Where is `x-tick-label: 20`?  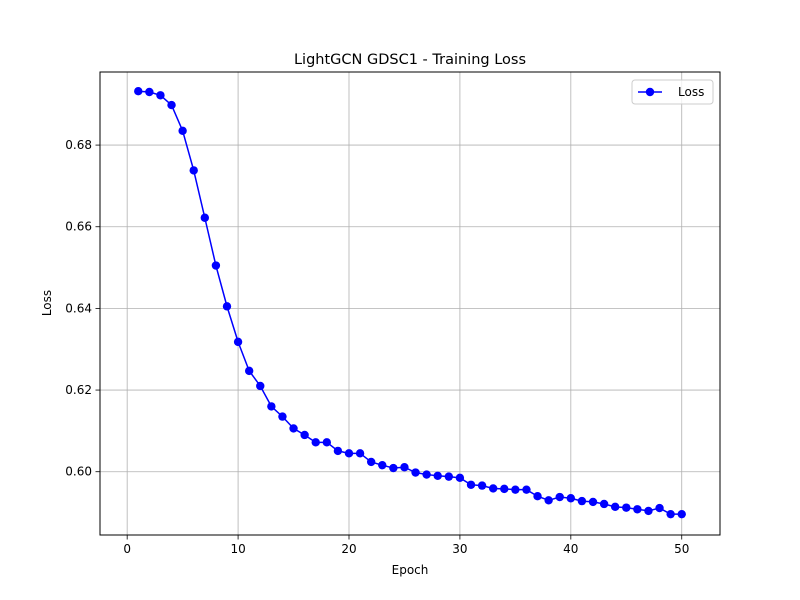 x-tick-label: 20 is located at coordinates (348, 549).